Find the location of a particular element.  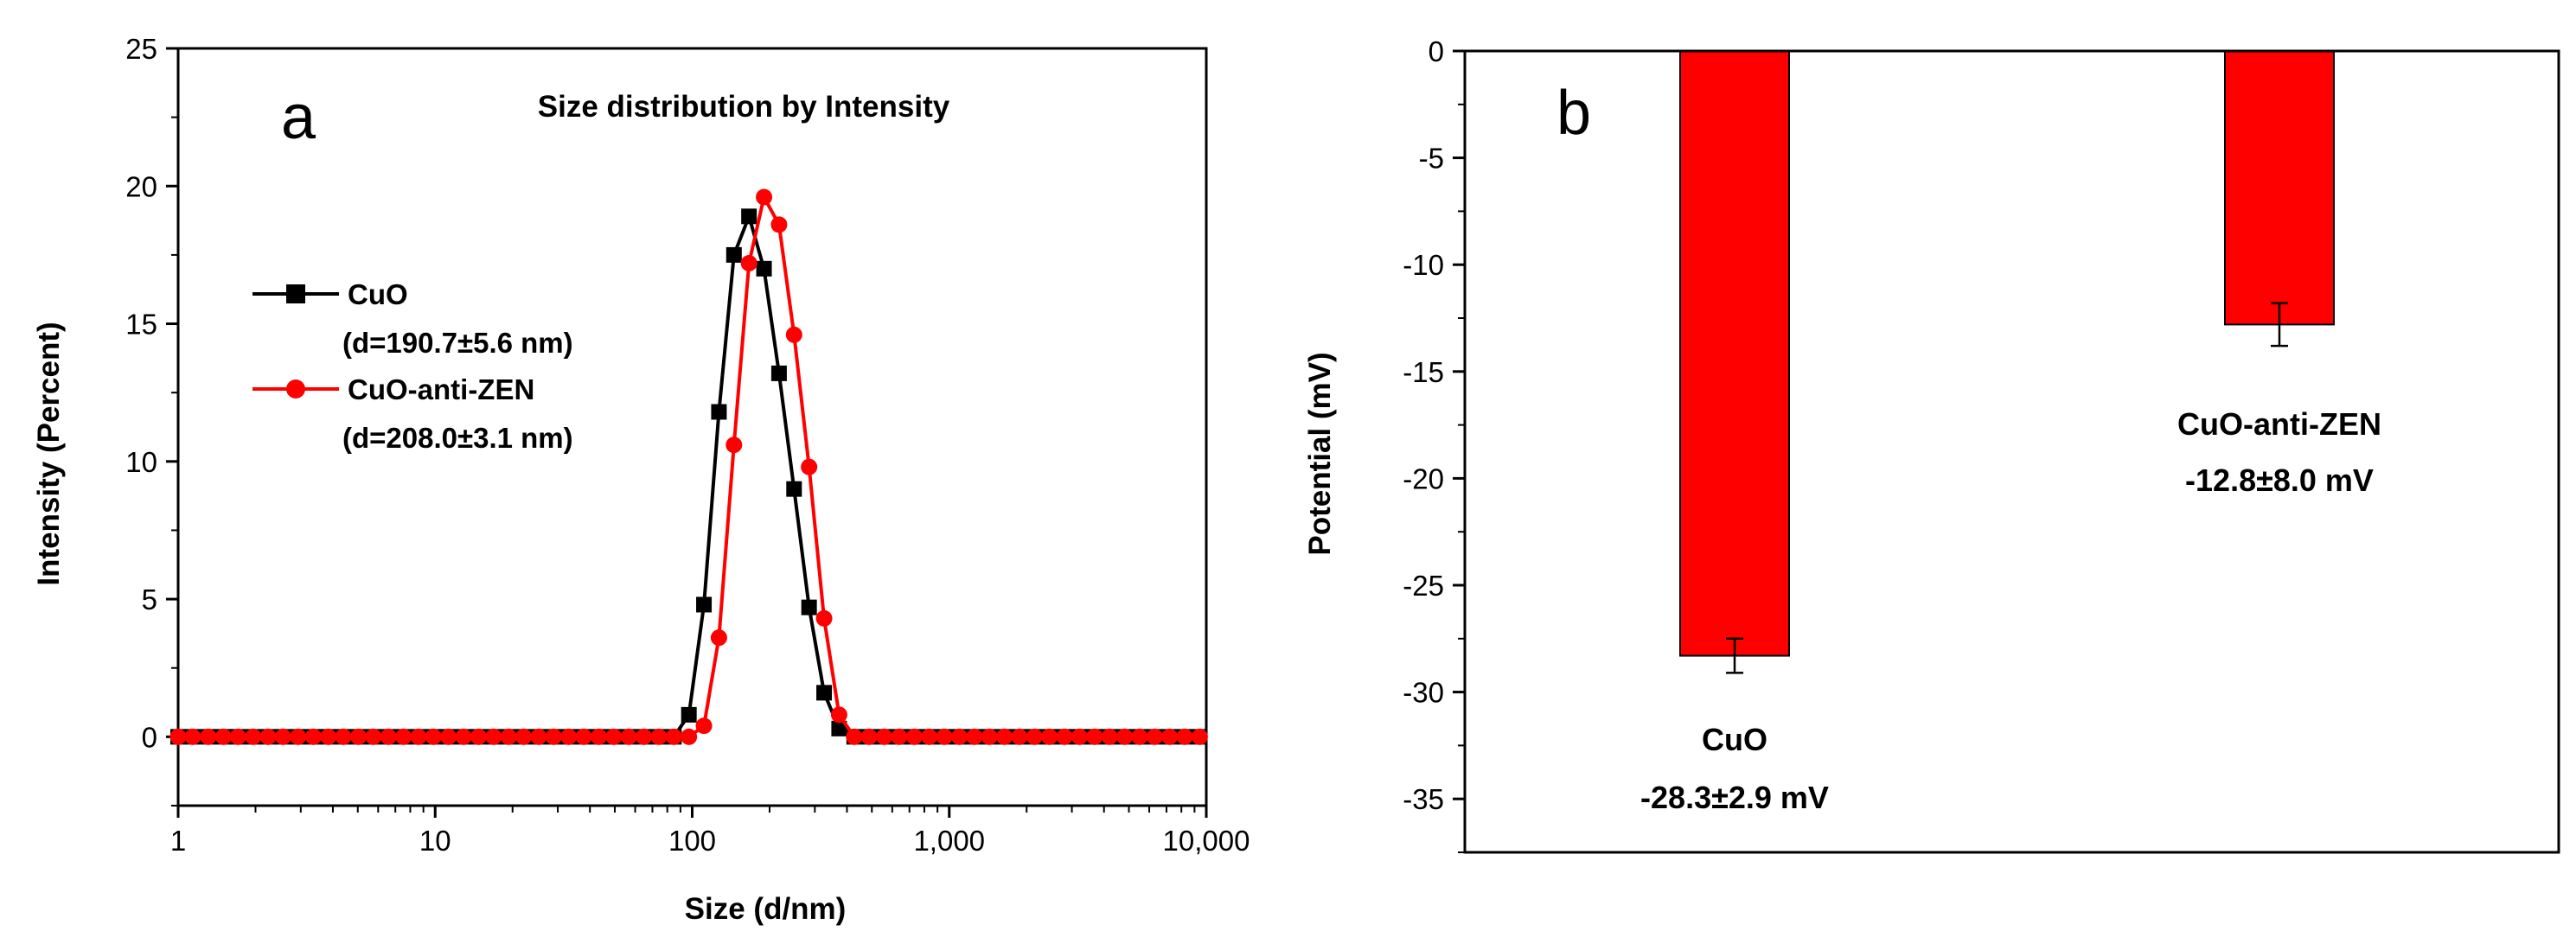

x-tick-label-a: 1,000 is located at coordinates (949, 841).